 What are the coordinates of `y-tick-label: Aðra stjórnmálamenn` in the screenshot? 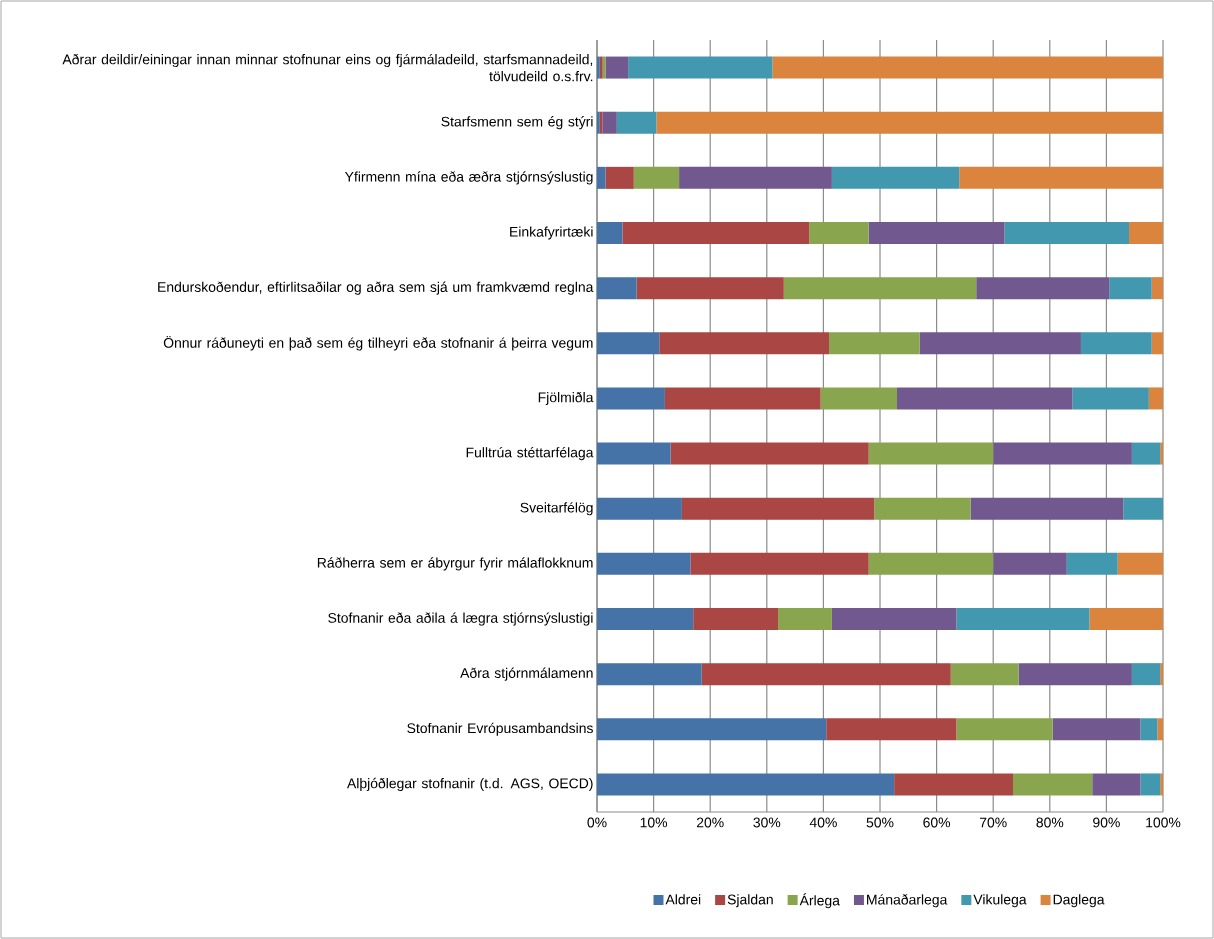 It's located at (526, 674).